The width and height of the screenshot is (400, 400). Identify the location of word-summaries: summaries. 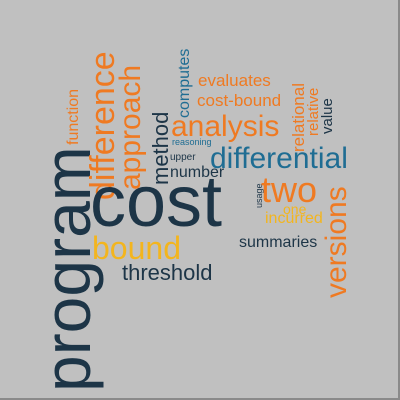
(278, 242).